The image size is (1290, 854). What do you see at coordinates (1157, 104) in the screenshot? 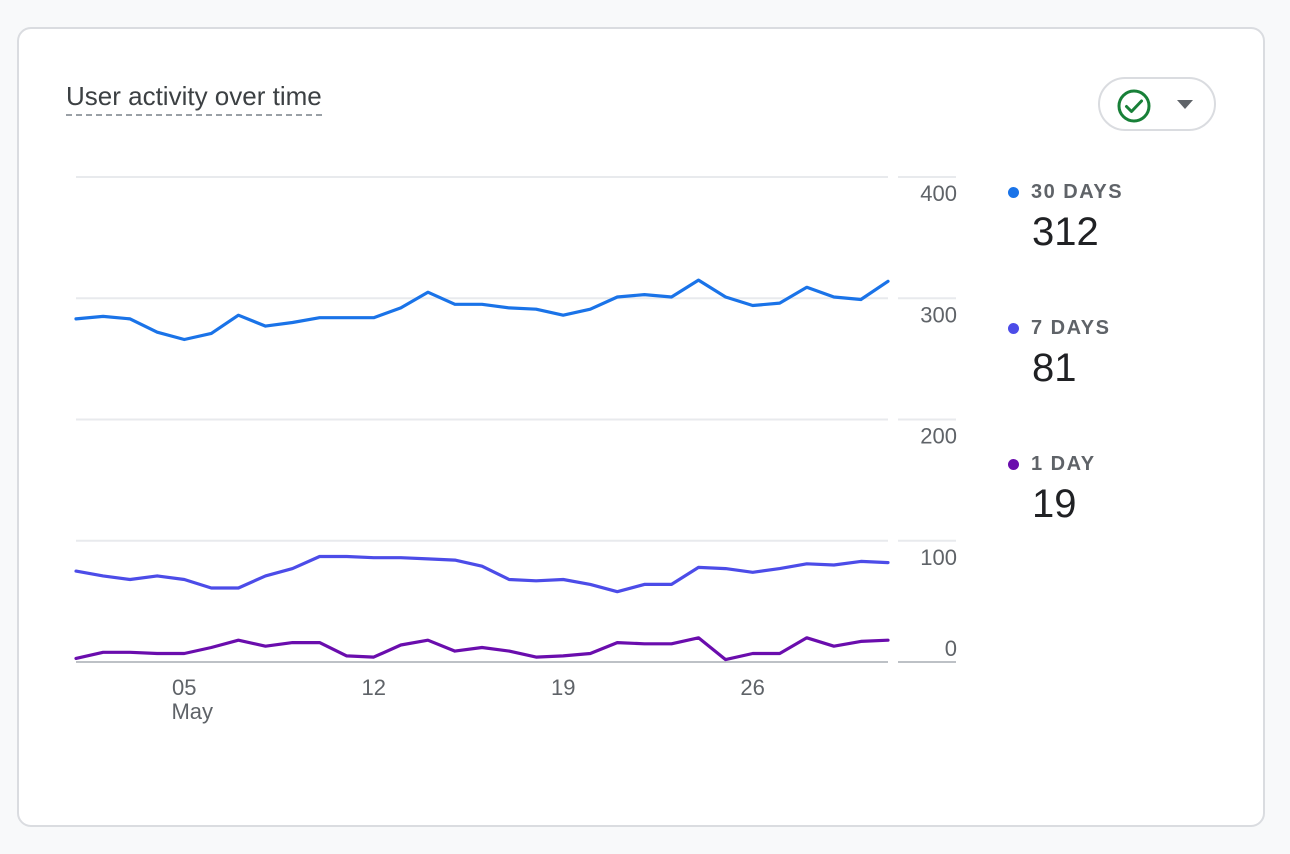
I see `status-dropdown-button` at bounding box center [1157, 104].